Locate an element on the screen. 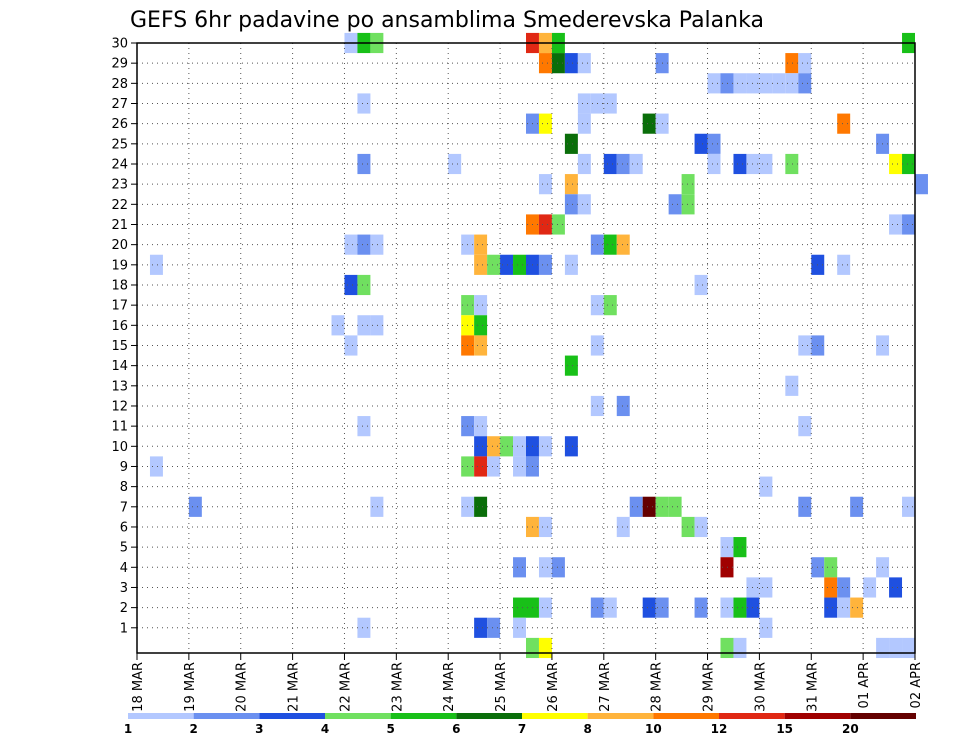 Image resolution: width=960 pixels, height=742 pixels. y-tick-label: 12 is located at coordinates (119, 406).